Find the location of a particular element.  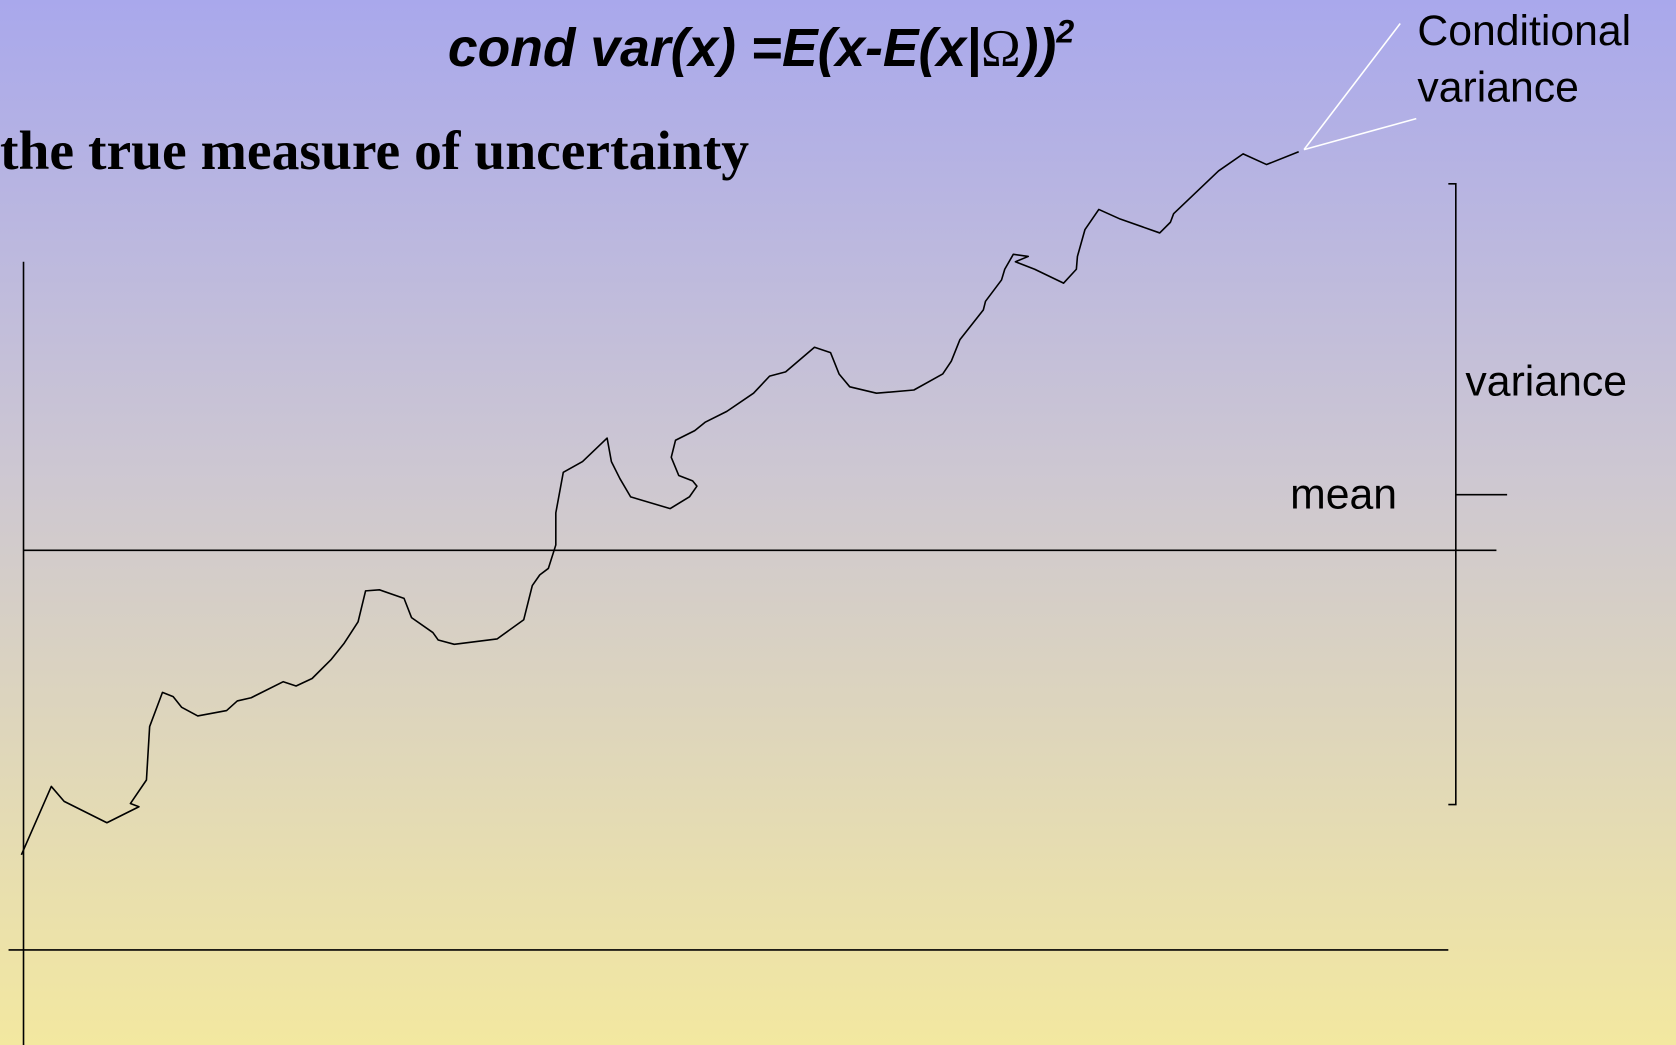

formula-exponent: 2 is located at coordinates (1064, 32).